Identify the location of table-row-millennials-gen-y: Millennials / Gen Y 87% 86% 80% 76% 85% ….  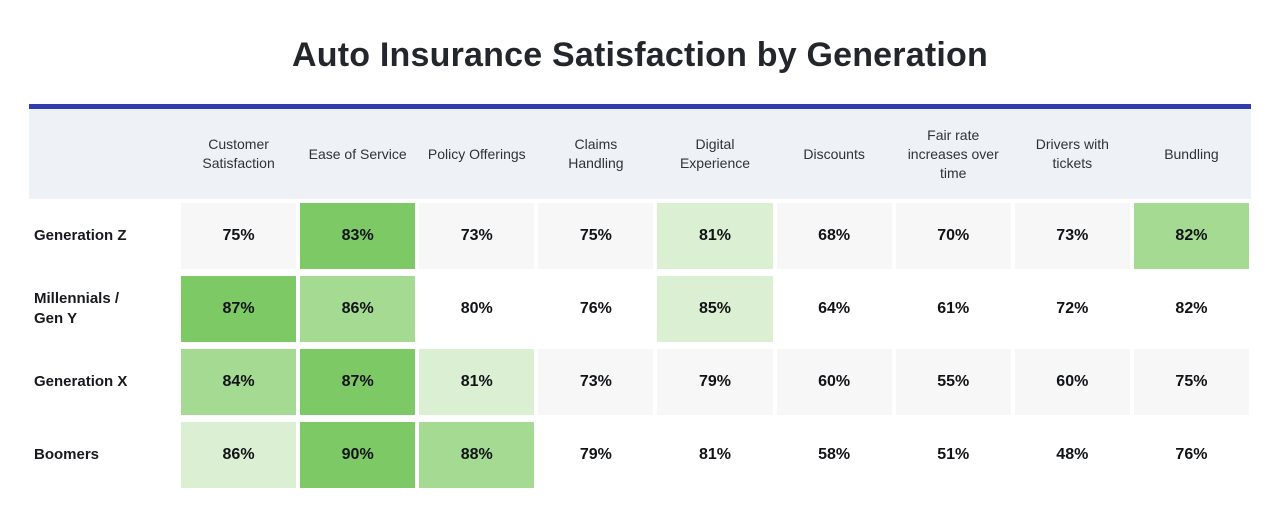
(640, 308).